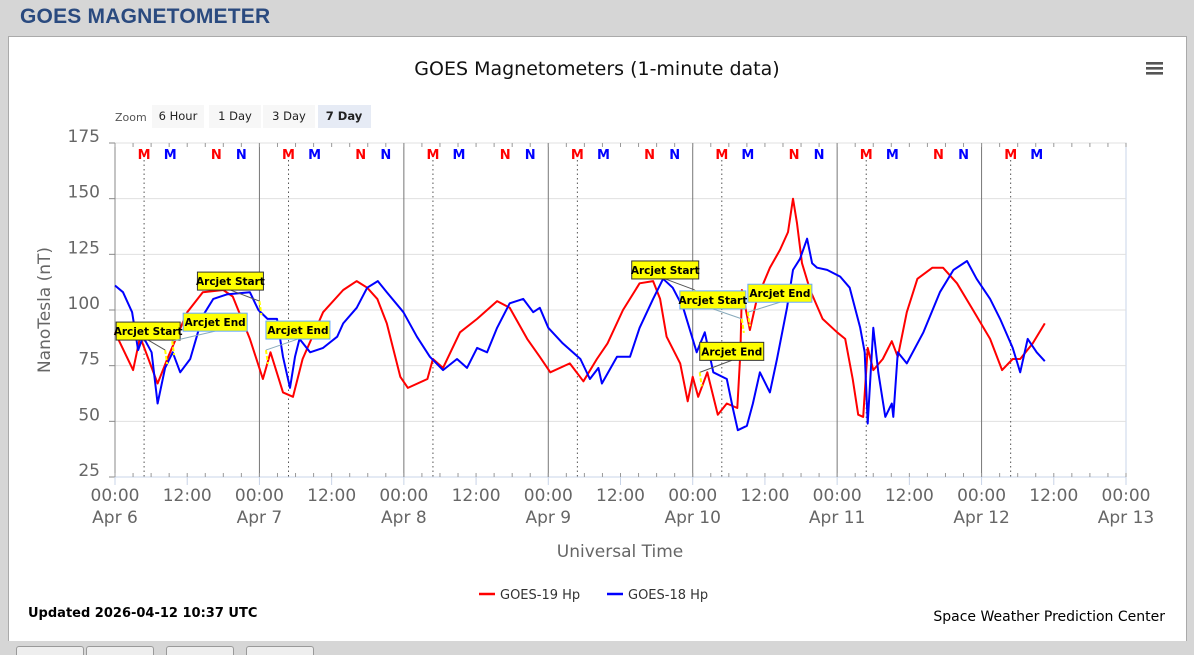 This screenshot has height=655, width=1194. What do you see at coordinates (668, 595) in the screenshot?
I see `legend-label: GOES-18 Hp` at bounding box center [668, 595].